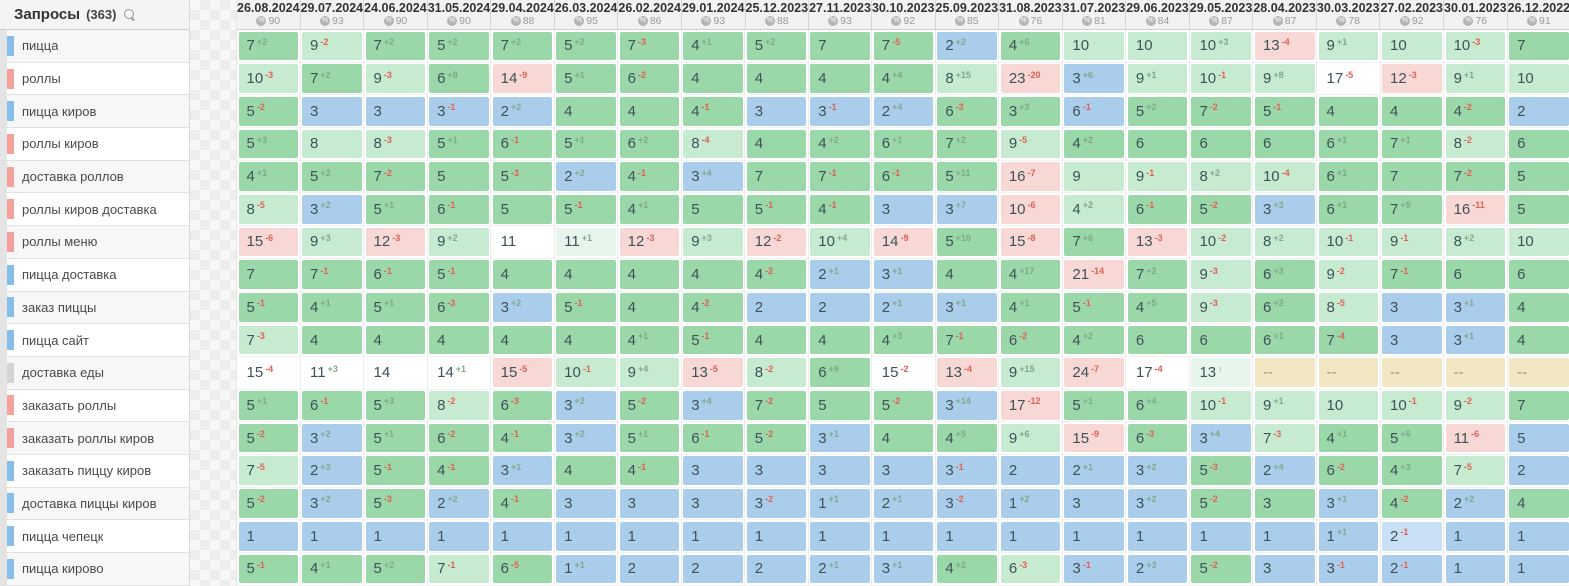  I want to click on position-cell: 7 -4, so click(1348, 340).